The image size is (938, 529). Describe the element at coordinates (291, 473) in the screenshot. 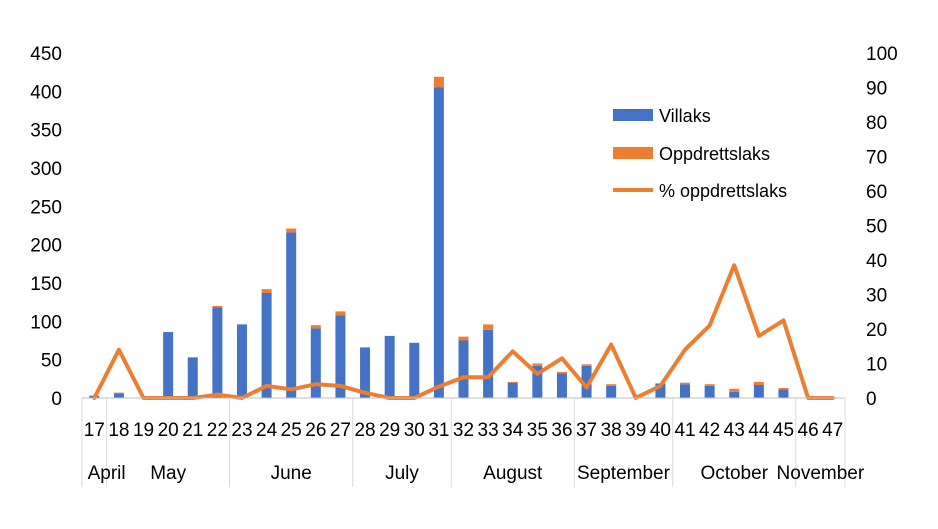

I see `month-label-june: June` at that location.